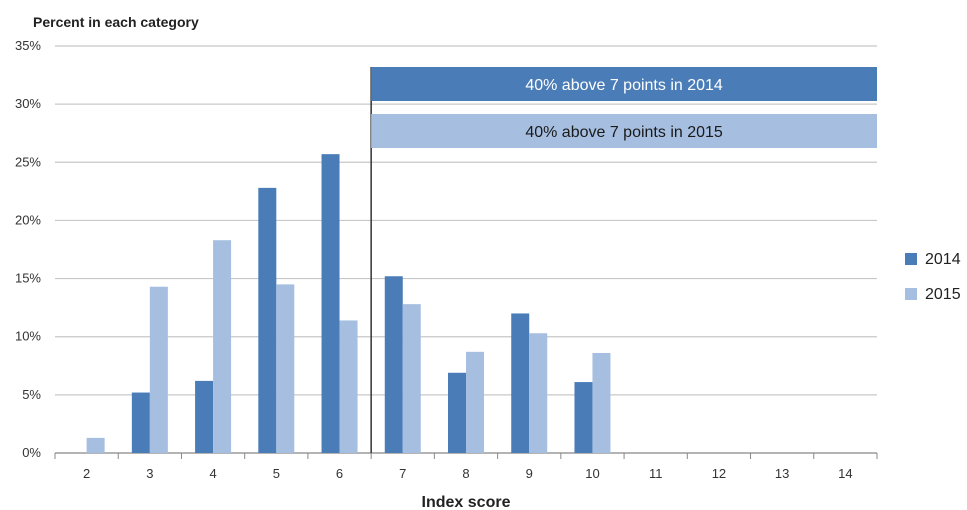  Describe the element at coordinates (86, 473) in the screenshot. I see `x-tick-label: 2` at that location.